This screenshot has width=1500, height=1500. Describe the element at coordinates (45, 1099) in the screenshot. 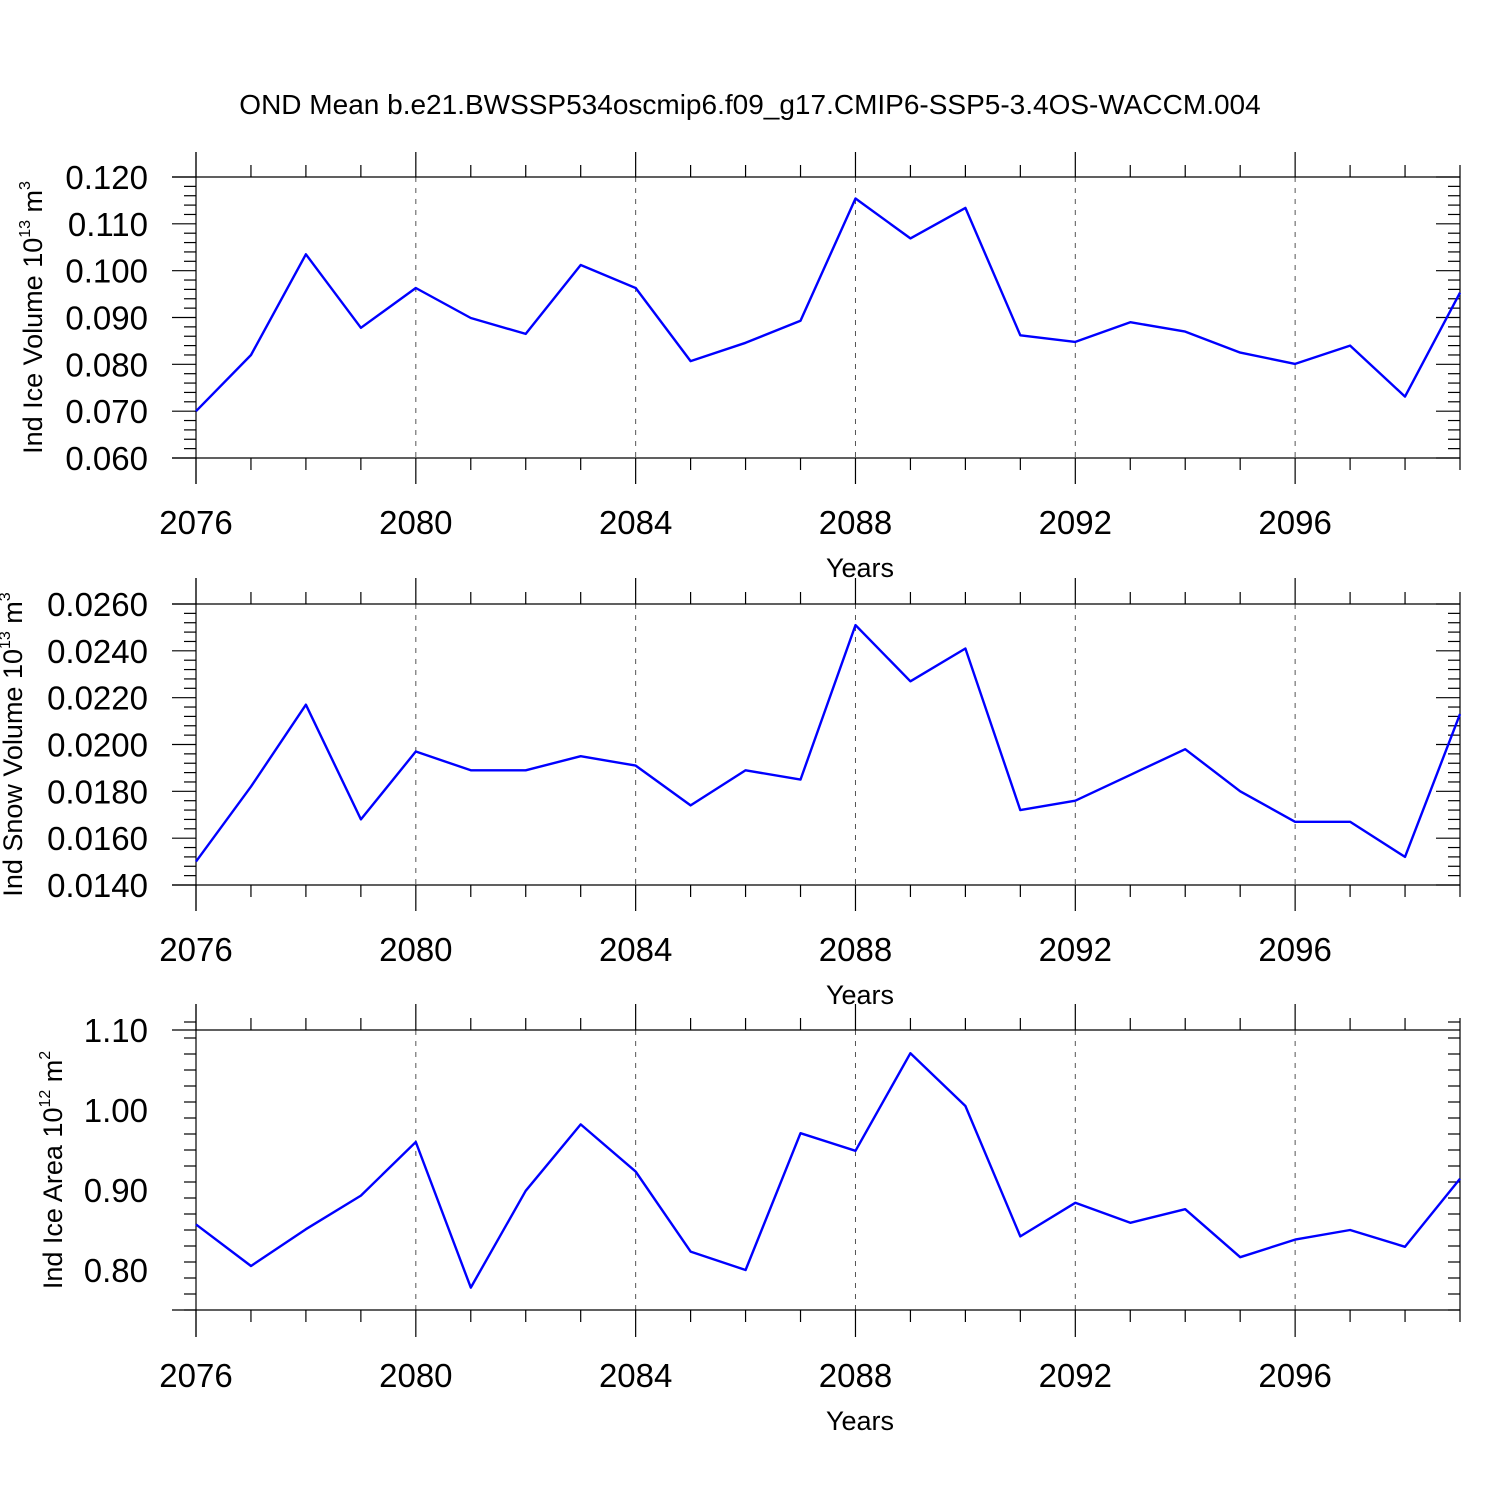

I see `y-axis-label-exponent: 12` at that location.